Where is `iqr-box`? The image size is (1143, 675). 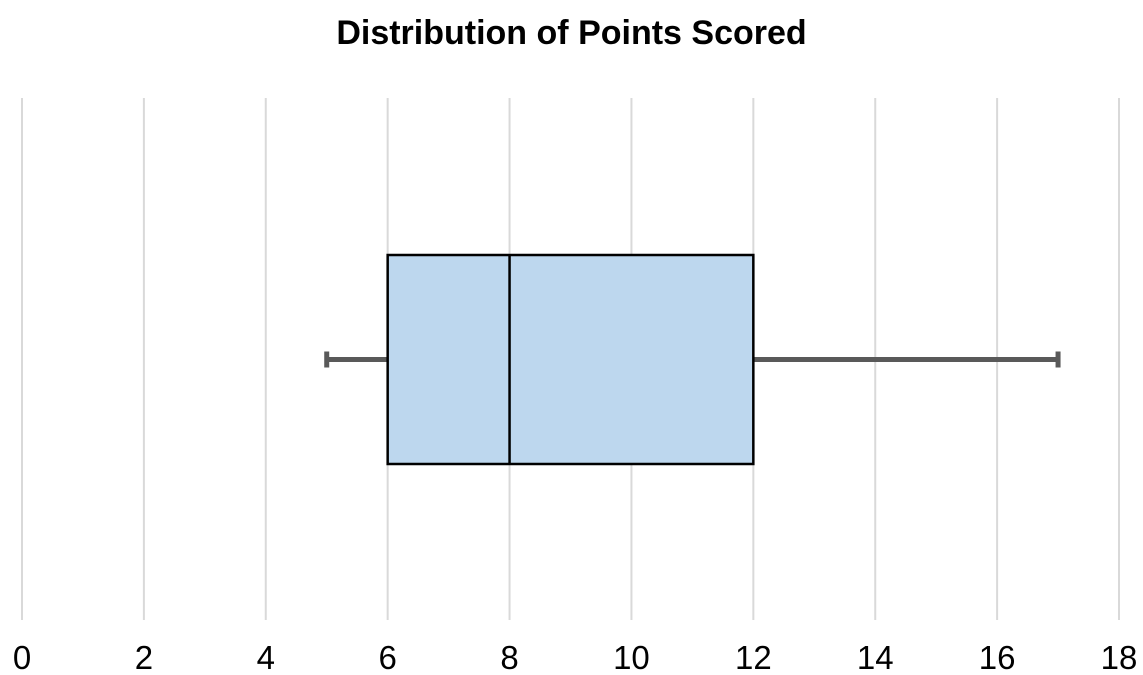 iqr-box is located at coordinates (570, 359).